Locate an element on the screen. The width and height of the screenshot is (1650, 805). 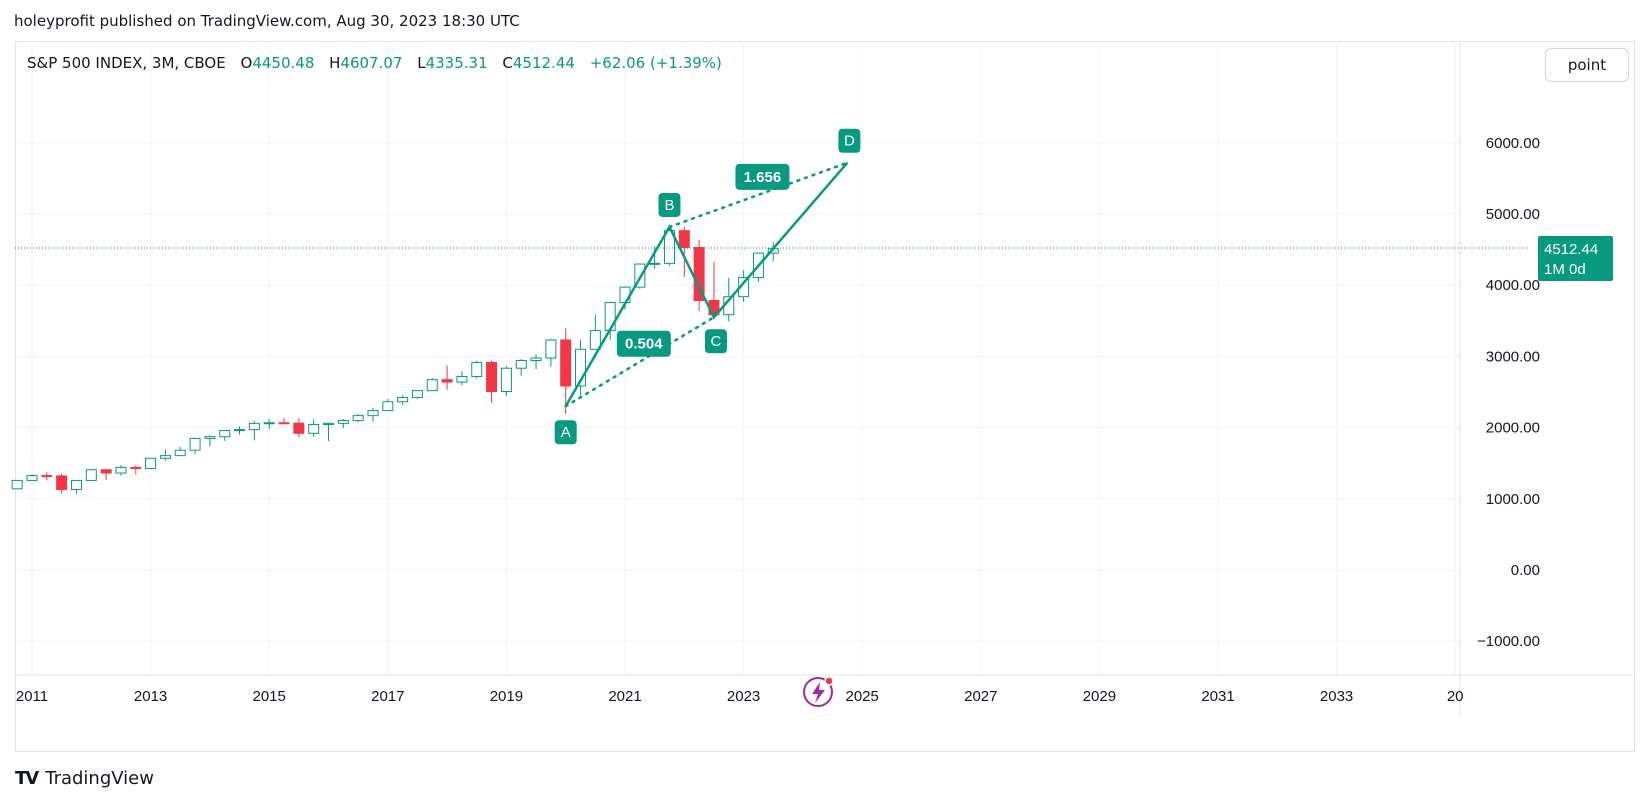
pattern-point-label: C is located at coordinates (716, 341).